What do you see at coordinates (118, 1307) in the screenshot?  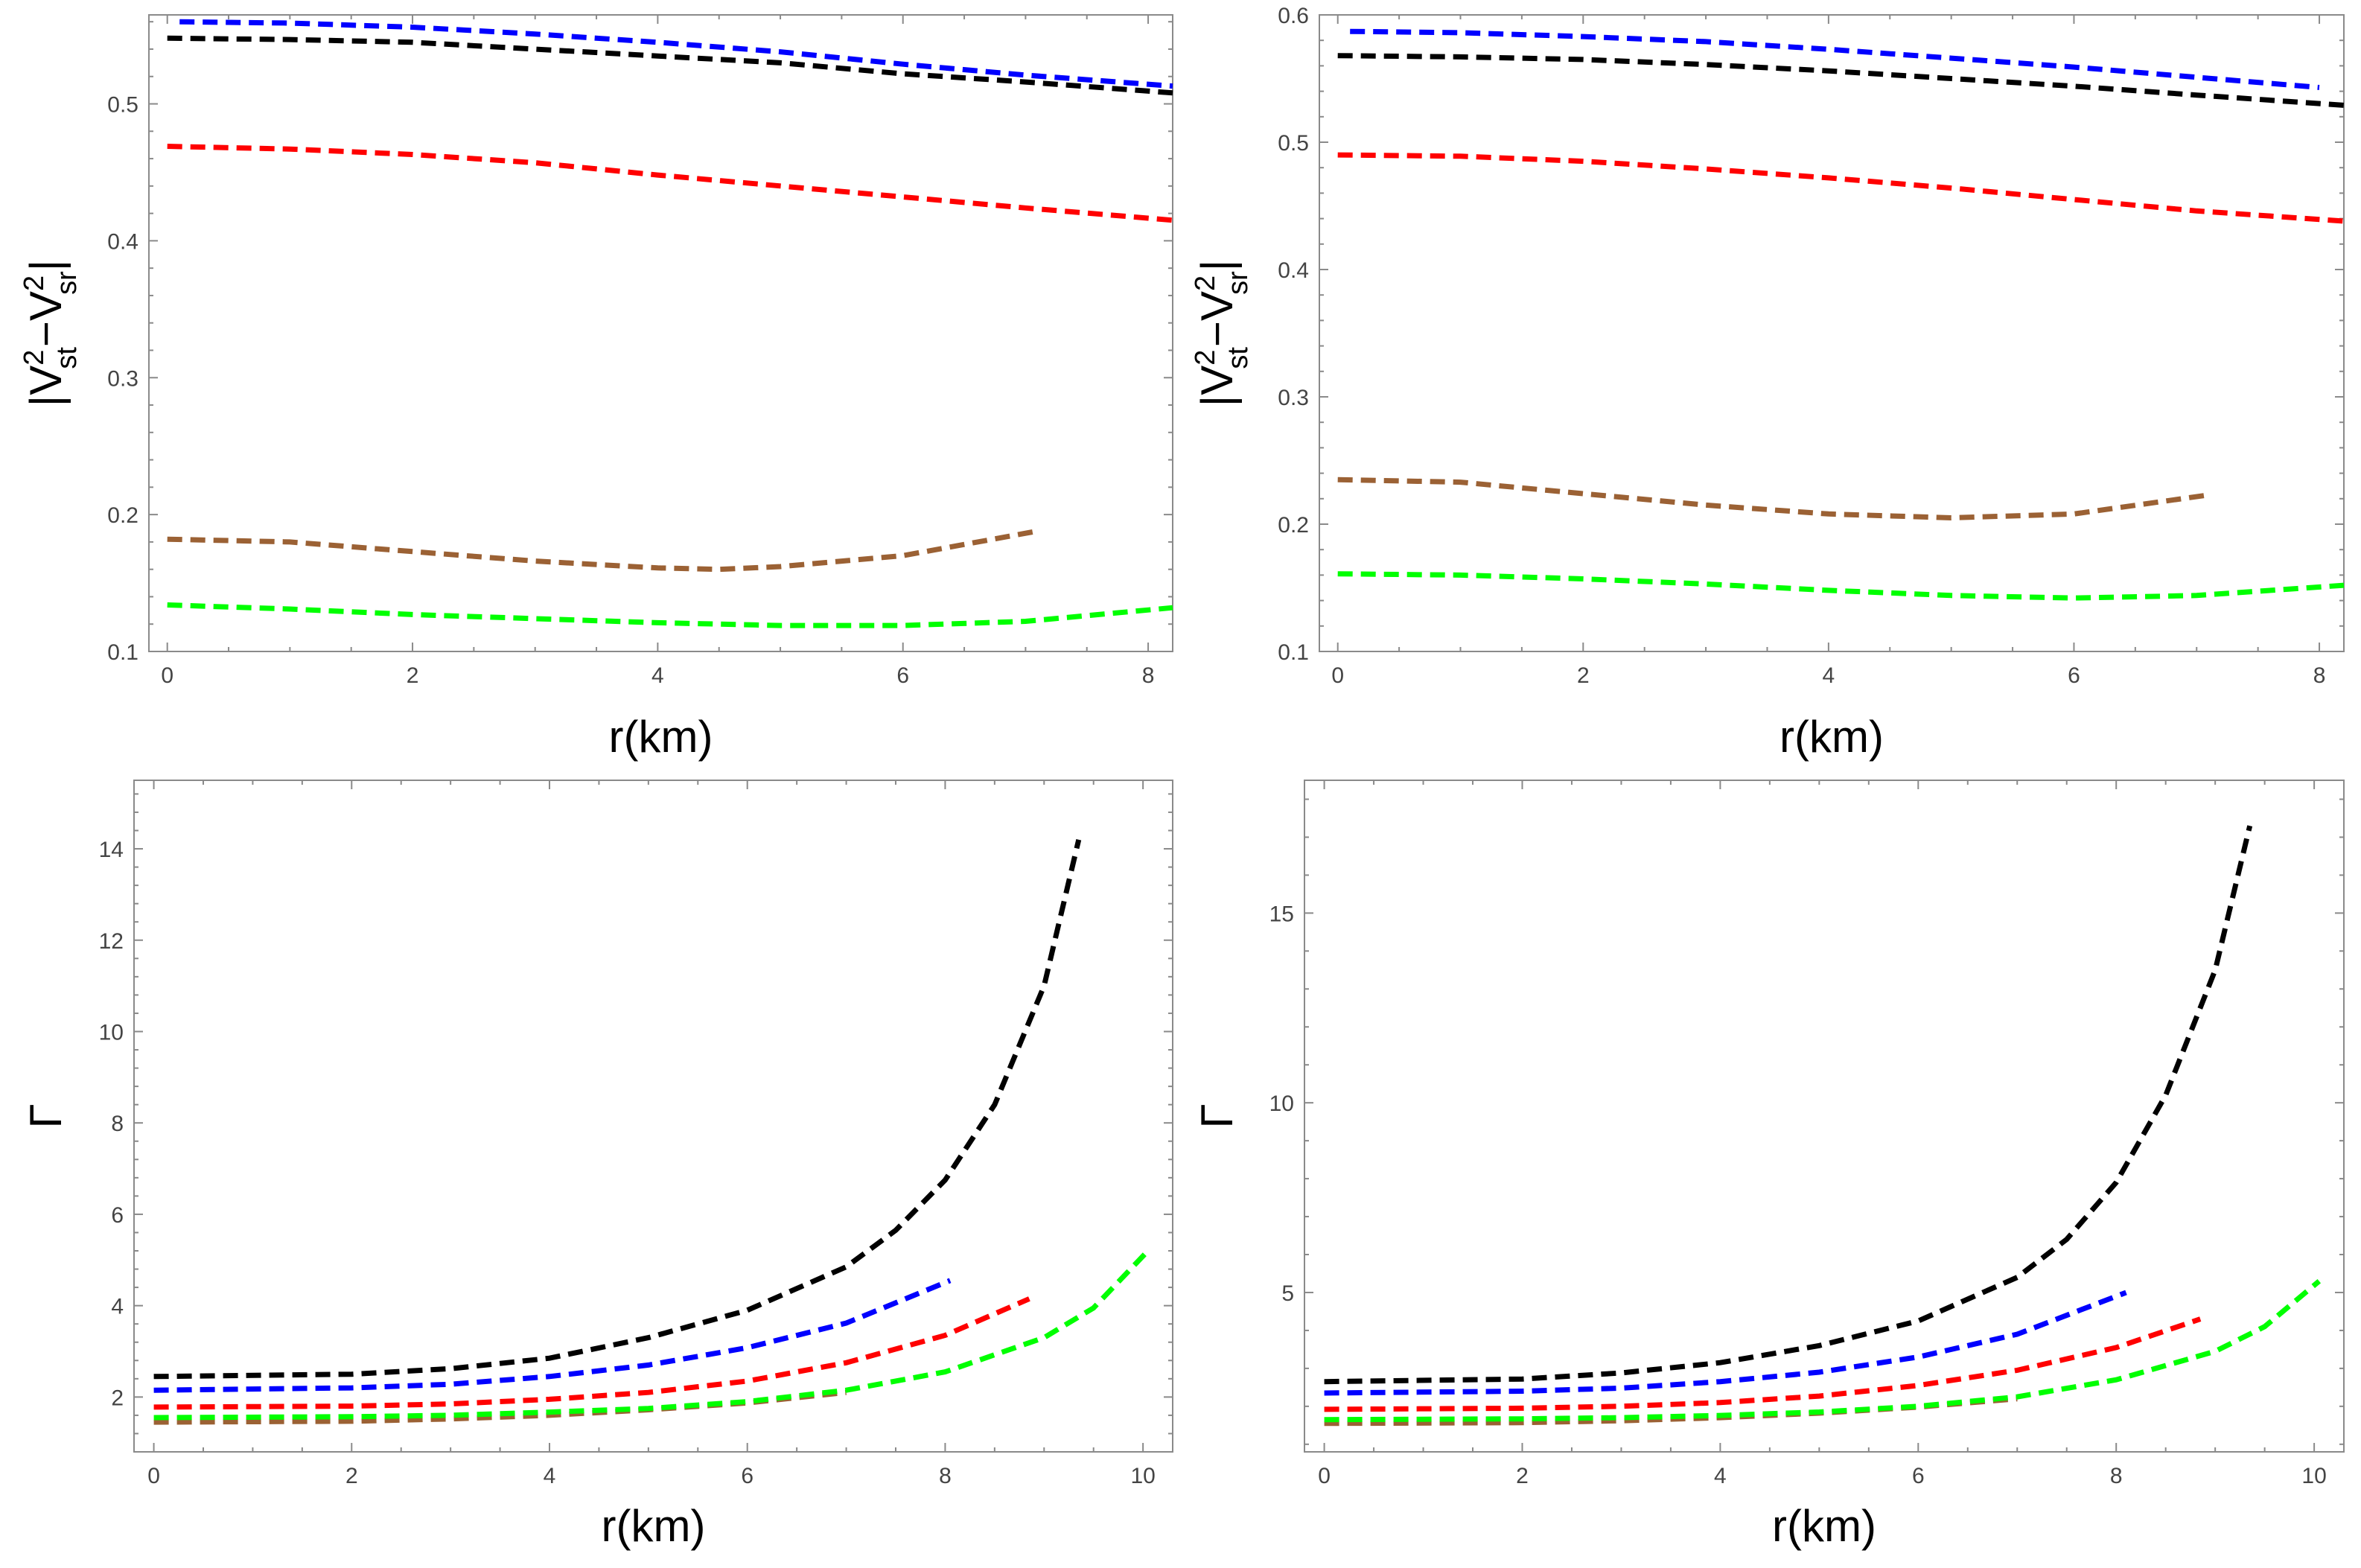 I see `y-tick-label: 4` at bounding box center [118, 1307].